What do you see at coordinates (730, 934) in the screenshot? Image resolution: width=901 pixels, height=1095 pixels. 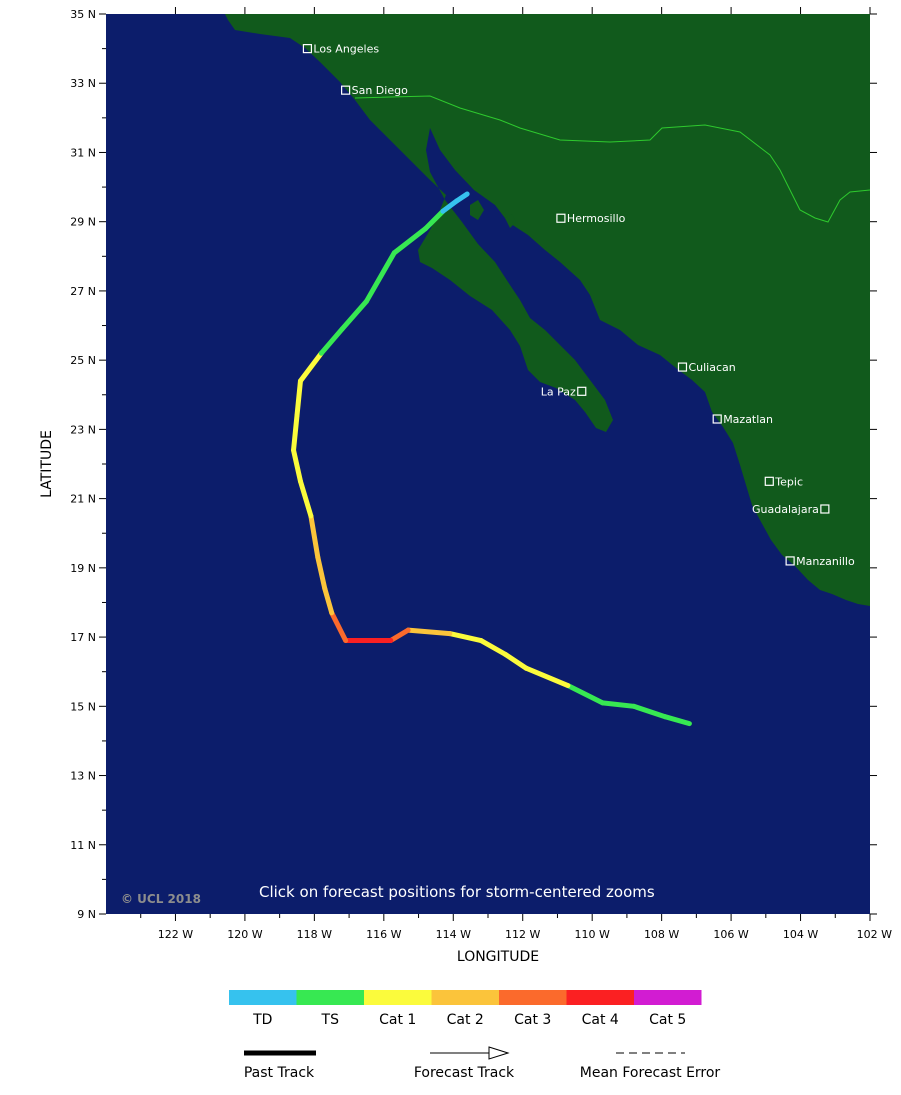 I see `lon-tick-label: 106 W` at bounding box center [730, 934].